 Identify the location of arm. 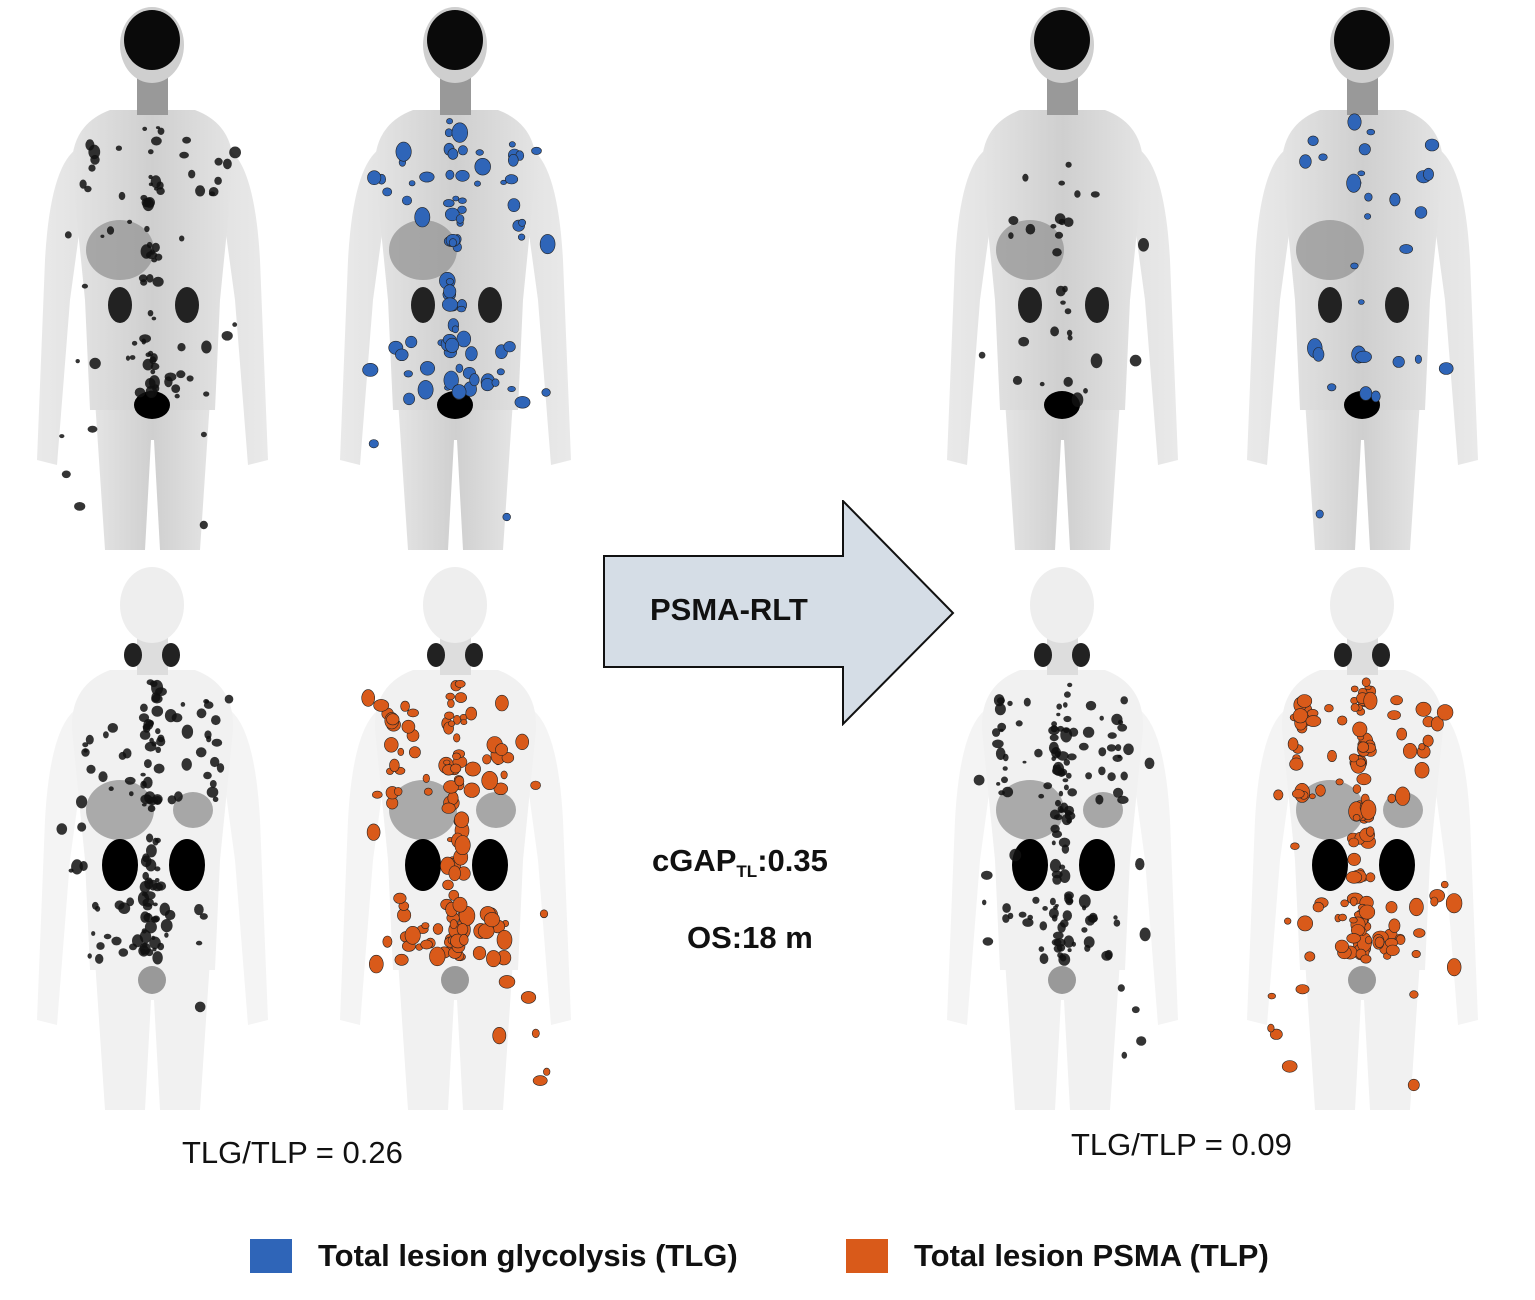
(455, 867).